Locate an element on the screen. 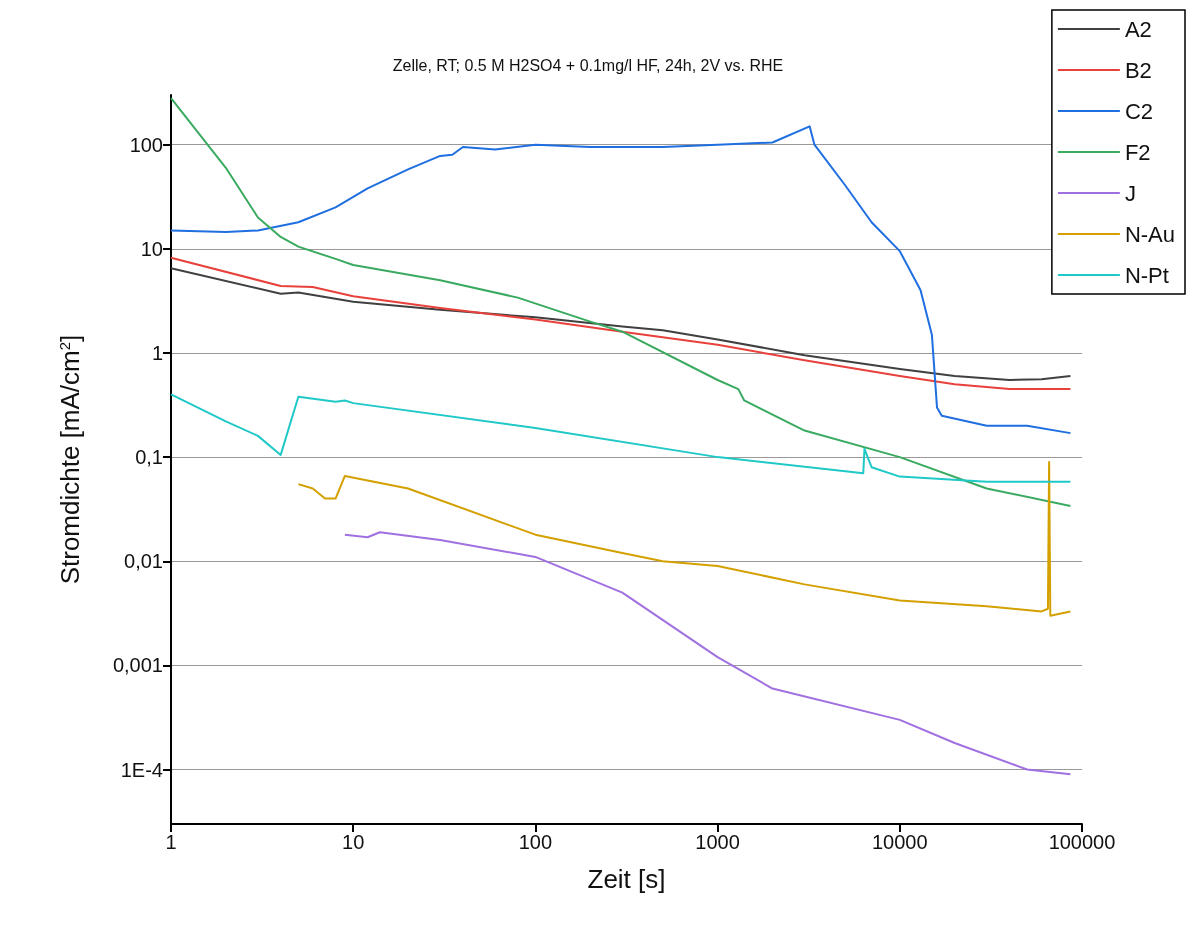 The image size is (1195, 947). x-tick-label: 100000 is located at coordinates (1082, 842).